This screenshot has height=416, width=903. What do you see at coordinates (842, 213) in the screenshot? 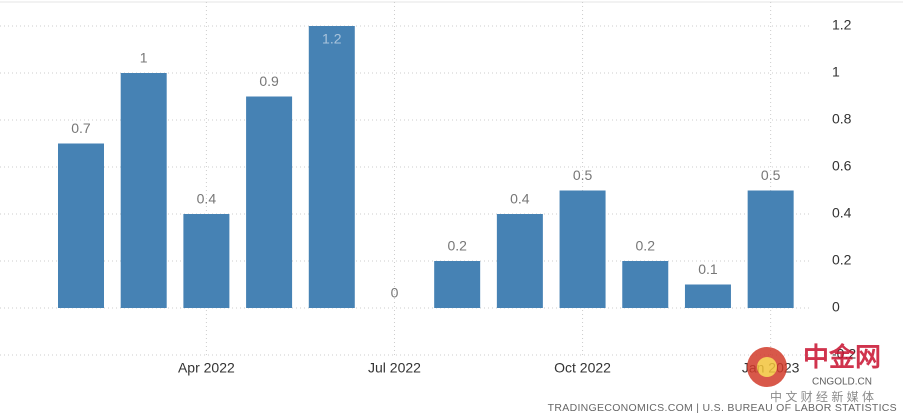
I see `y-tick-label: 0.4` at bounding box center [842, 213].